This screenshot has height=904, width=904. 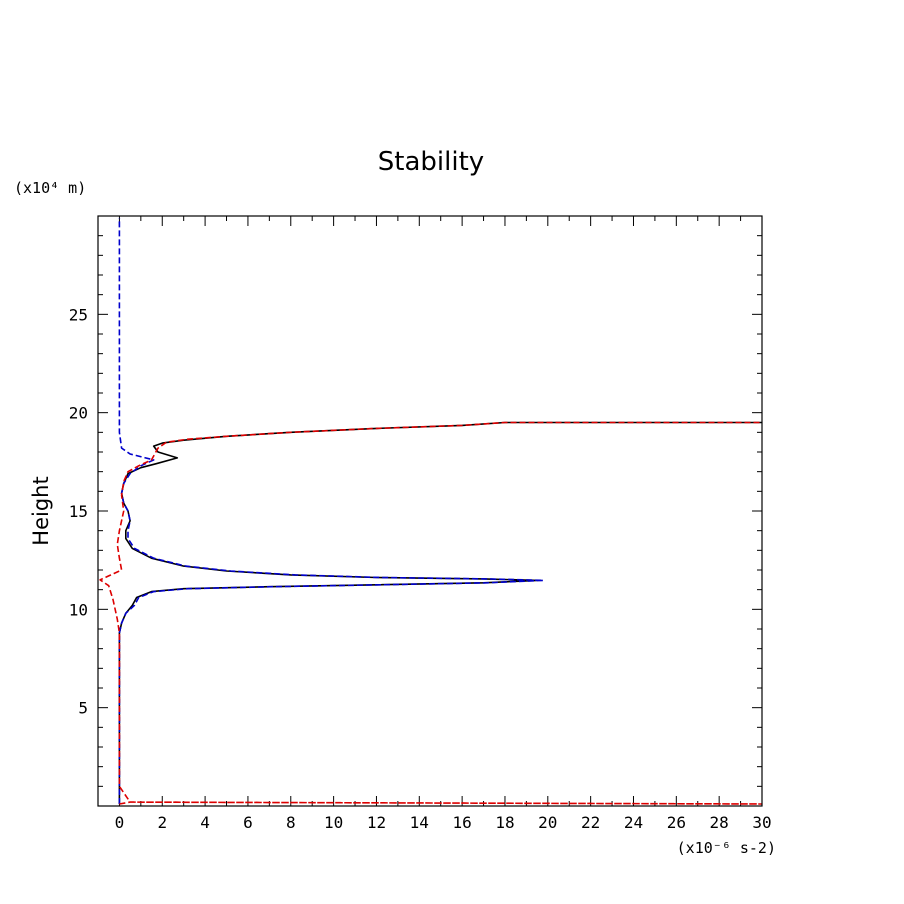 What do you see at coordinates (676, 822) in the screenshot?
I see `x-tick-label: 26` at bounding box center [676, 822].